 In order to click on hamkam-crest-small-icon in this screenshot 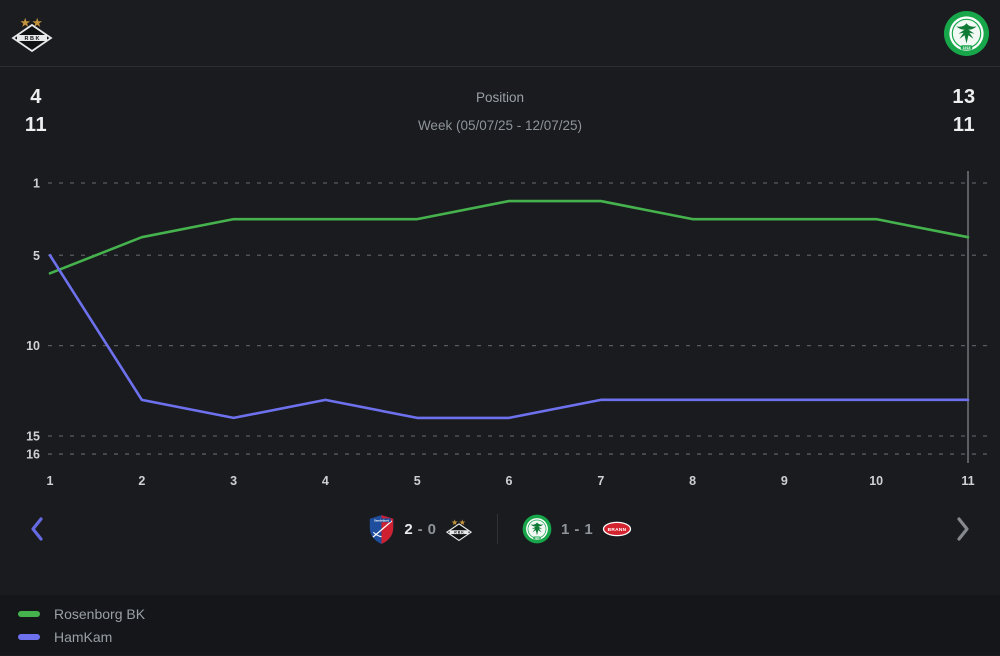, I will do `click(537, 529)`.